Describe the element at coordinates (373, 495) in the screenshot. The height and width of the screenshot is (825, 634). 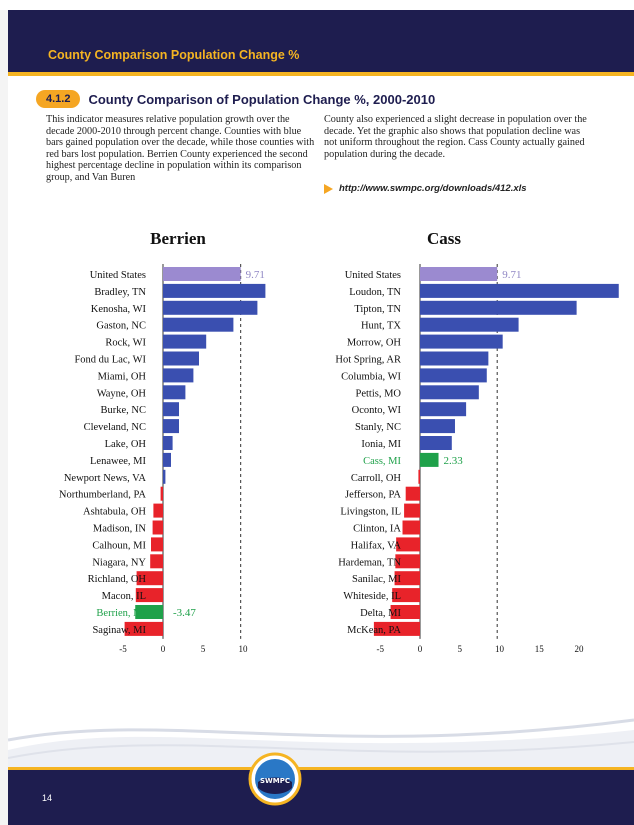
I see `cass-category-label: Jefferson, PA` at that location.